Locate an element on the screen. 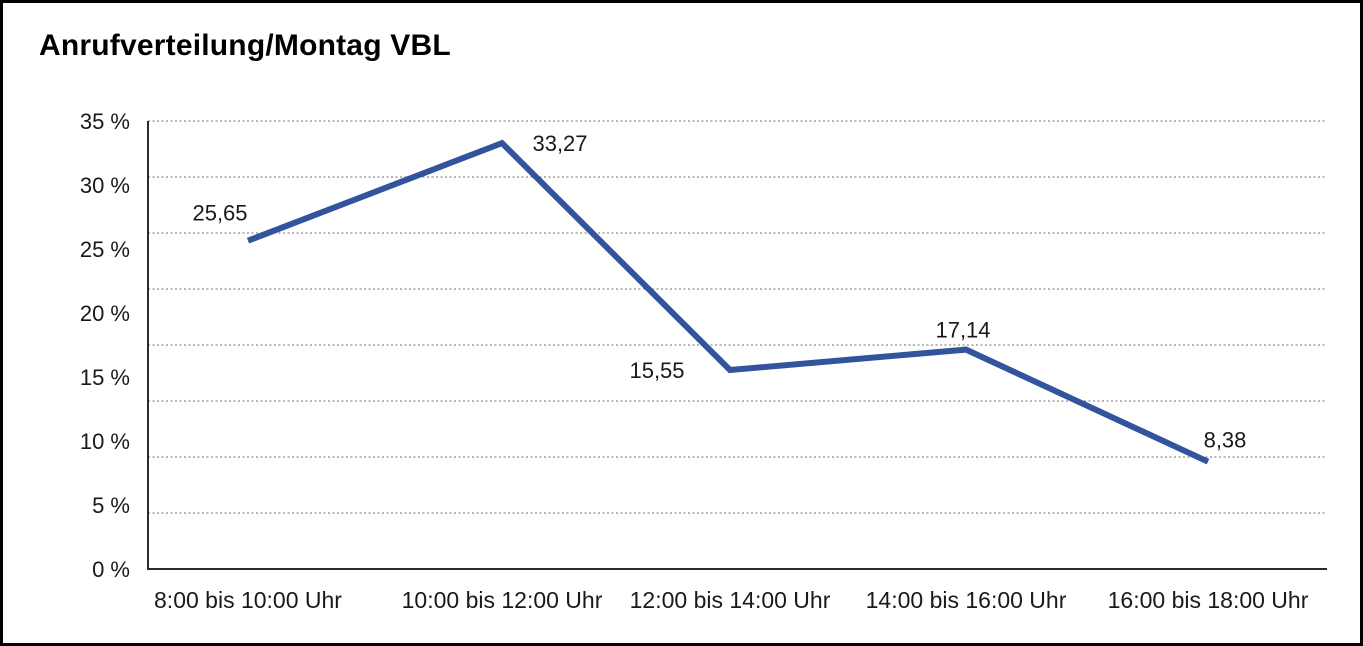 This screenshot has height=646, width=1363. y-tick-label: 10 % is located at coordinates (105, 441).